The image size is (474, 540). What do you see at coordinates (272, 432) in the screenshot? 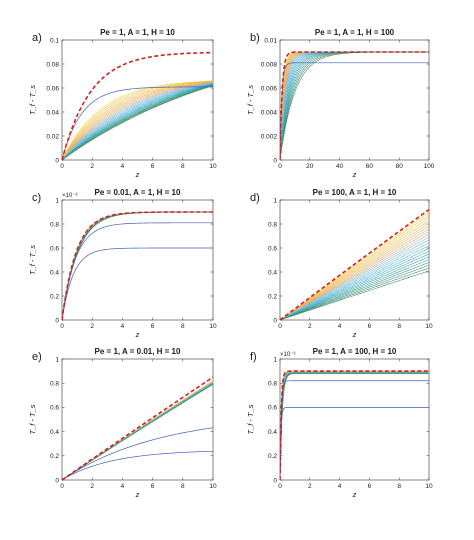
I see `y-tick-label: 0.4` at bounding box center [272, 432].